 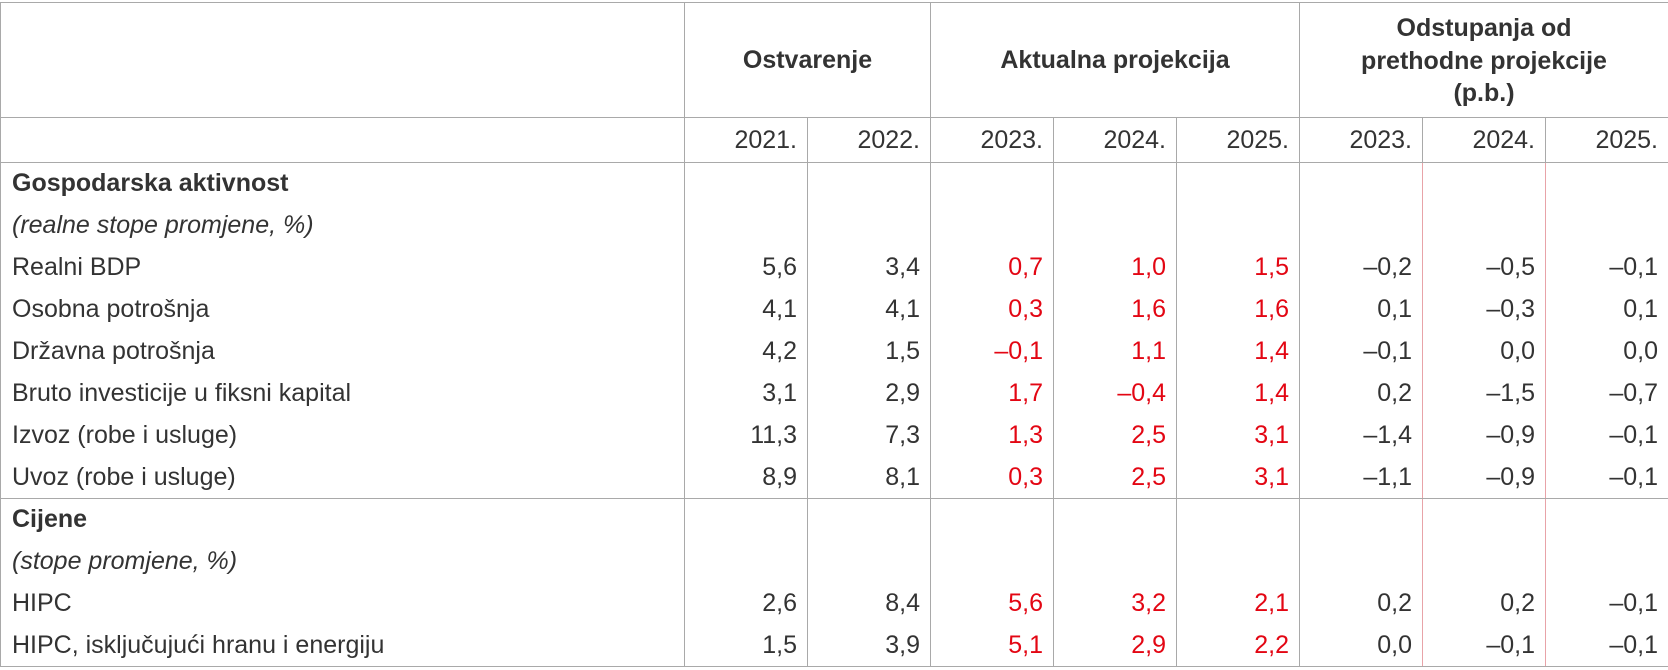 I want to click on value-cell: 1,7, so click(x=992, y=393).